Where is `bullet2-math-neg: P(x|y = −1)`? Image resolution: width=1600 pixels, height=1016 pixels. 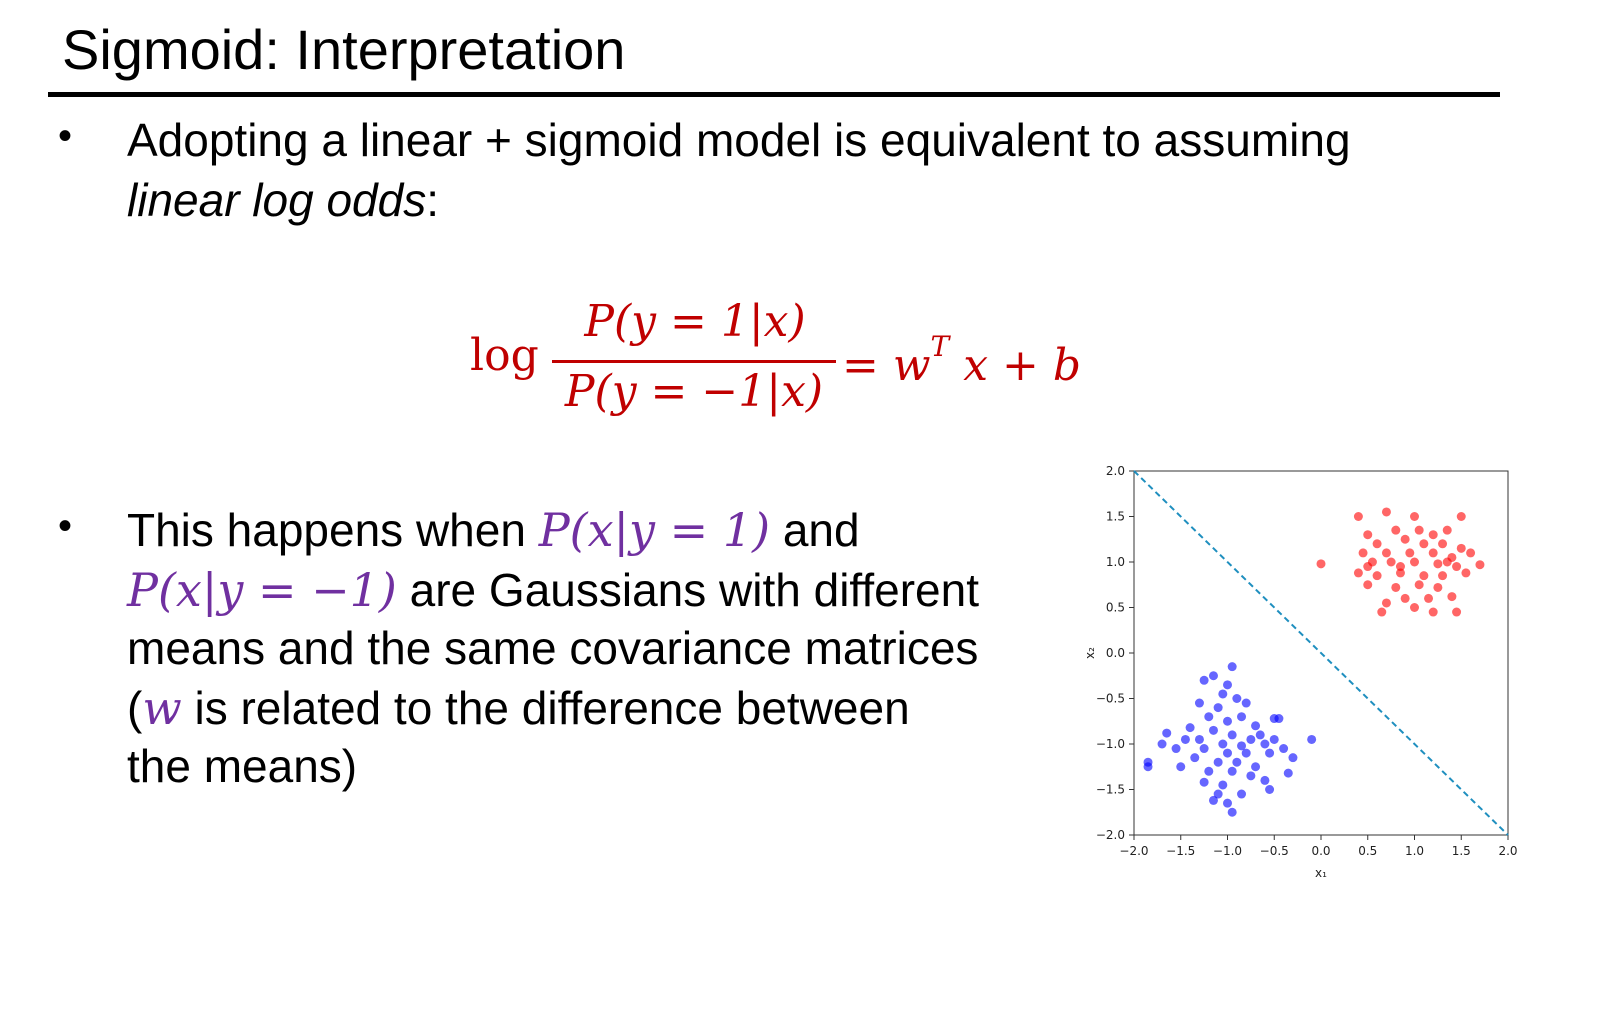
bullet2-math-neg: P(x|y = −1) is located at coordinates (262, 590).